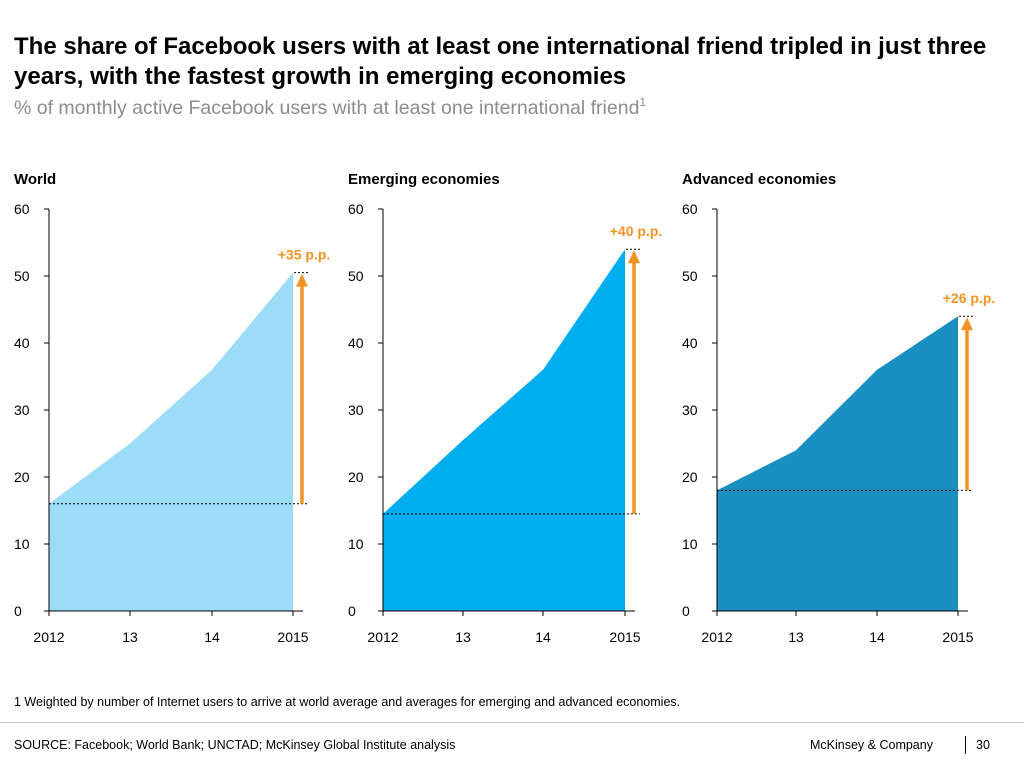 The width and height of the screenshot is (1024, 769). I want to click on subtitle-footnote-marker: 1, so click(643, 102).